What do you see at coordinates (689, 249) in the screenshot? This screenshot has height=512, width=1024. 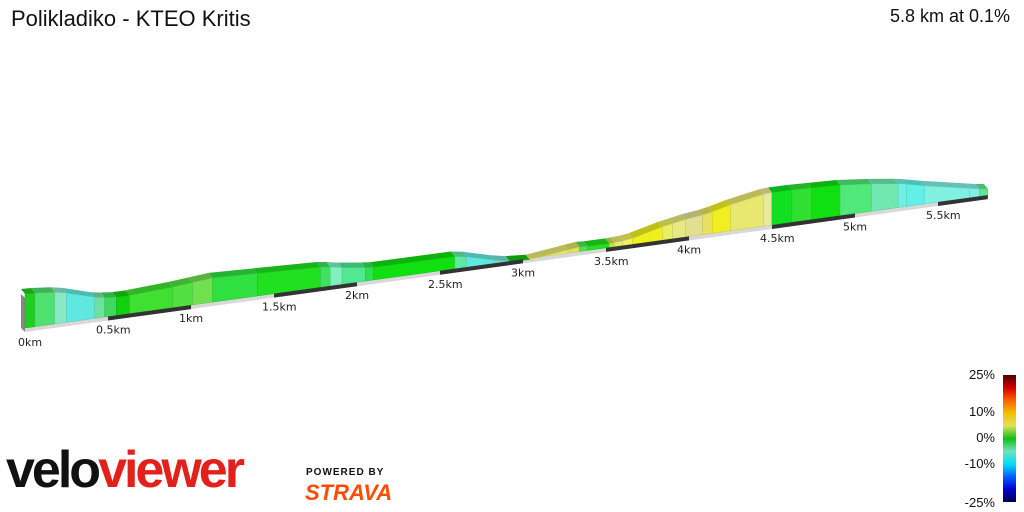 I see `x-tick-label: 4km` at bounding box center [689, 249].